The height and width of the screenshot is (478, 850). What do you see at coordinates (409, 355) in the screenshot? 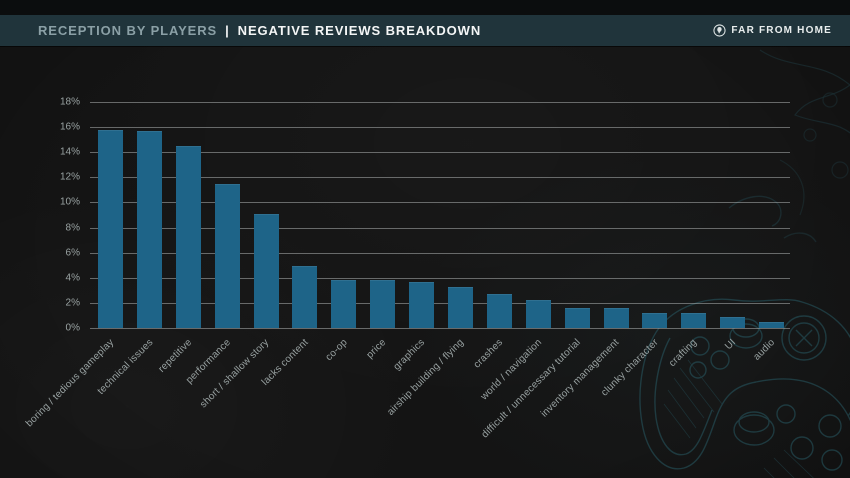
I see `x-axis-tick-label: graphics` at bounding box center [409, 355].